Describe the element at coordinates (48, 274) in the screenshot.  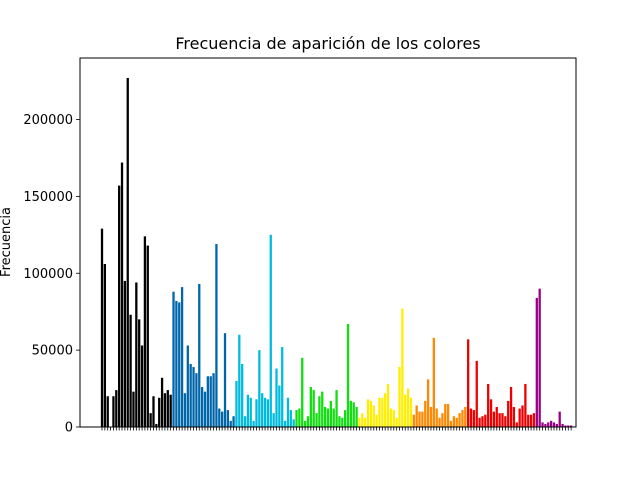
I see `y-tick-label: 100000` at that location.